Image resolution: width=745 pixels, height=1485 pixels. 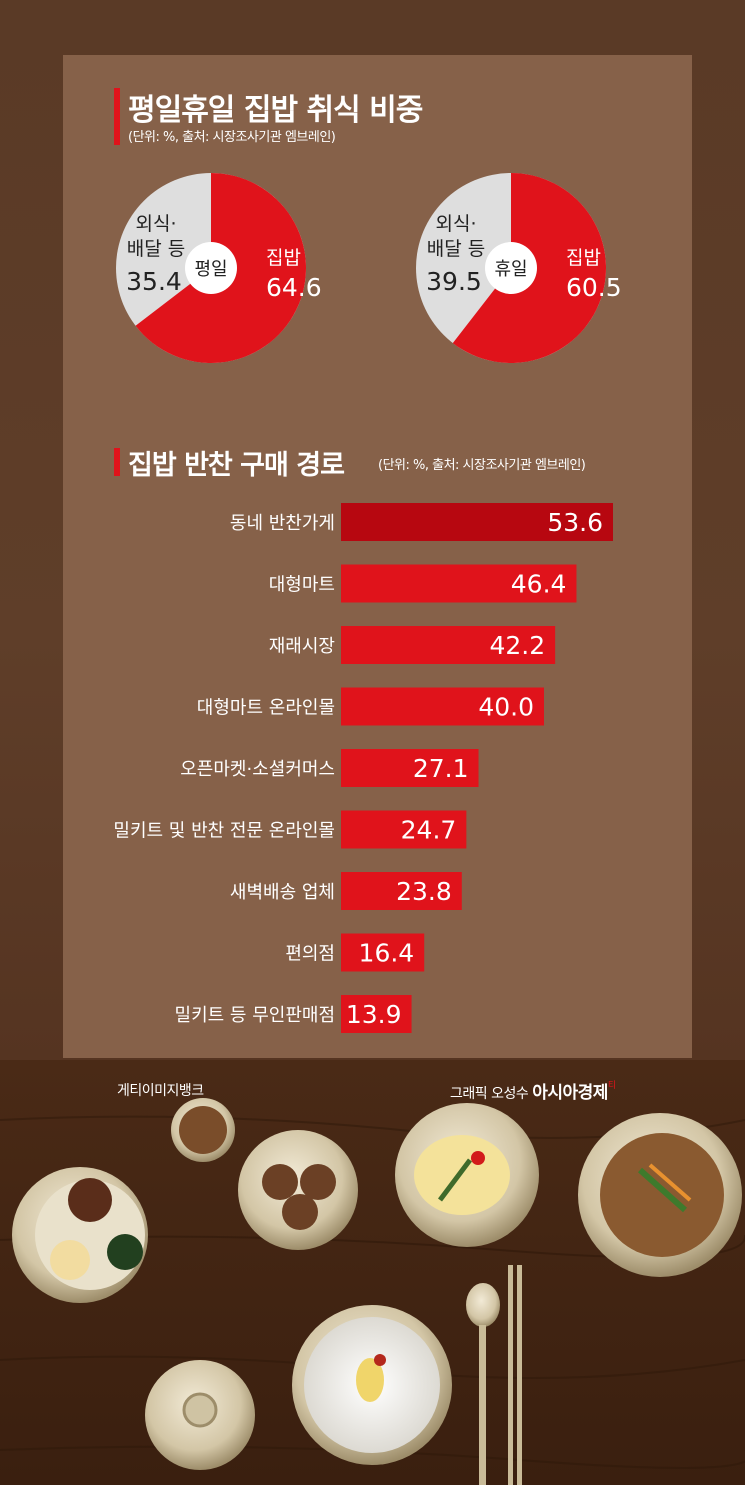 What do you see at coordinates (456, 224) in the screenshot?
I see `pie-holiday-out-label-line1: 외식·` at bounding box center [456, 224].